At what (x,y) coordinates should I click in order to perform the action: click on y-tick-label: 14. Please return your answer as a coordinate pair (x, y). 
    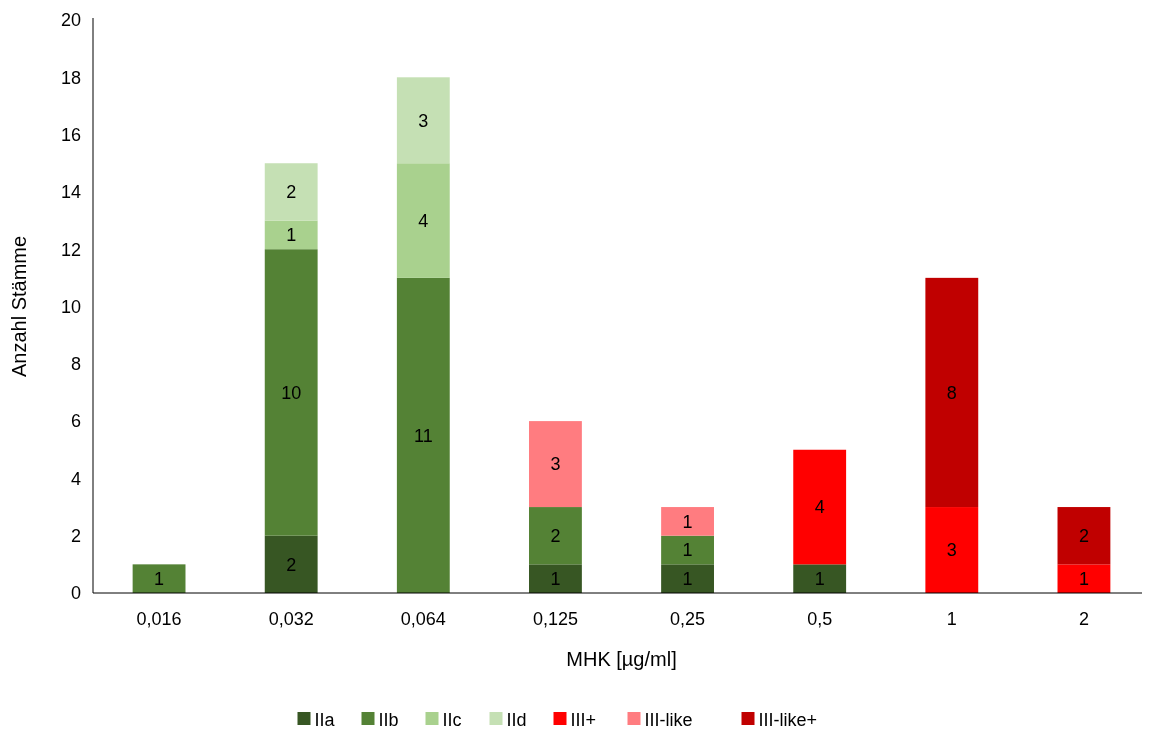
    Looking at the image, I should click on (70, 192).